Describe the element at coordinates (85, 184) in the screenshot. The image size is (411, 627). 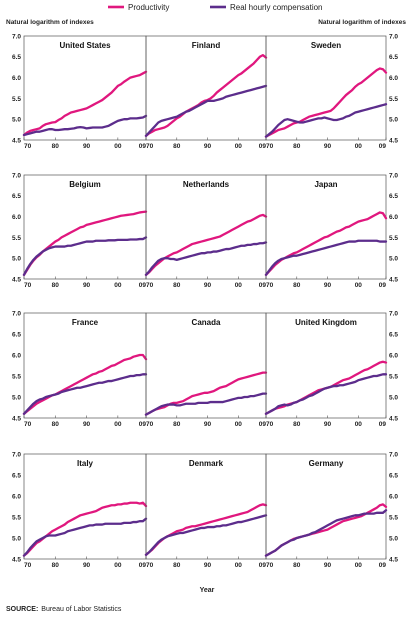
I see `panel-title: Belgium` at that location.